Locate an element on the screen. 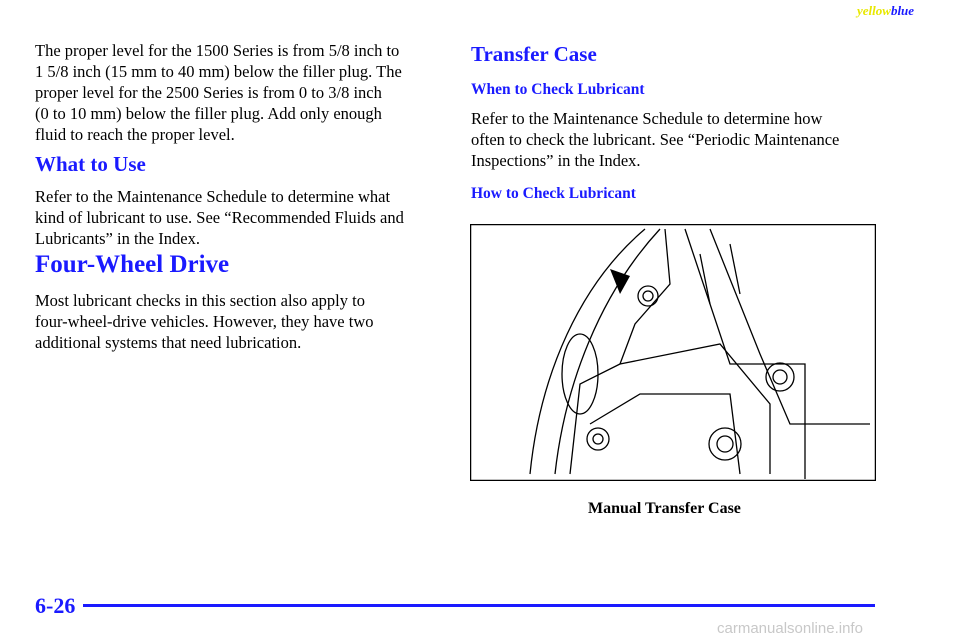 The width and height of the screenshot is (960, 640). section-heading: What to Use is located at coordinates (90, 164).